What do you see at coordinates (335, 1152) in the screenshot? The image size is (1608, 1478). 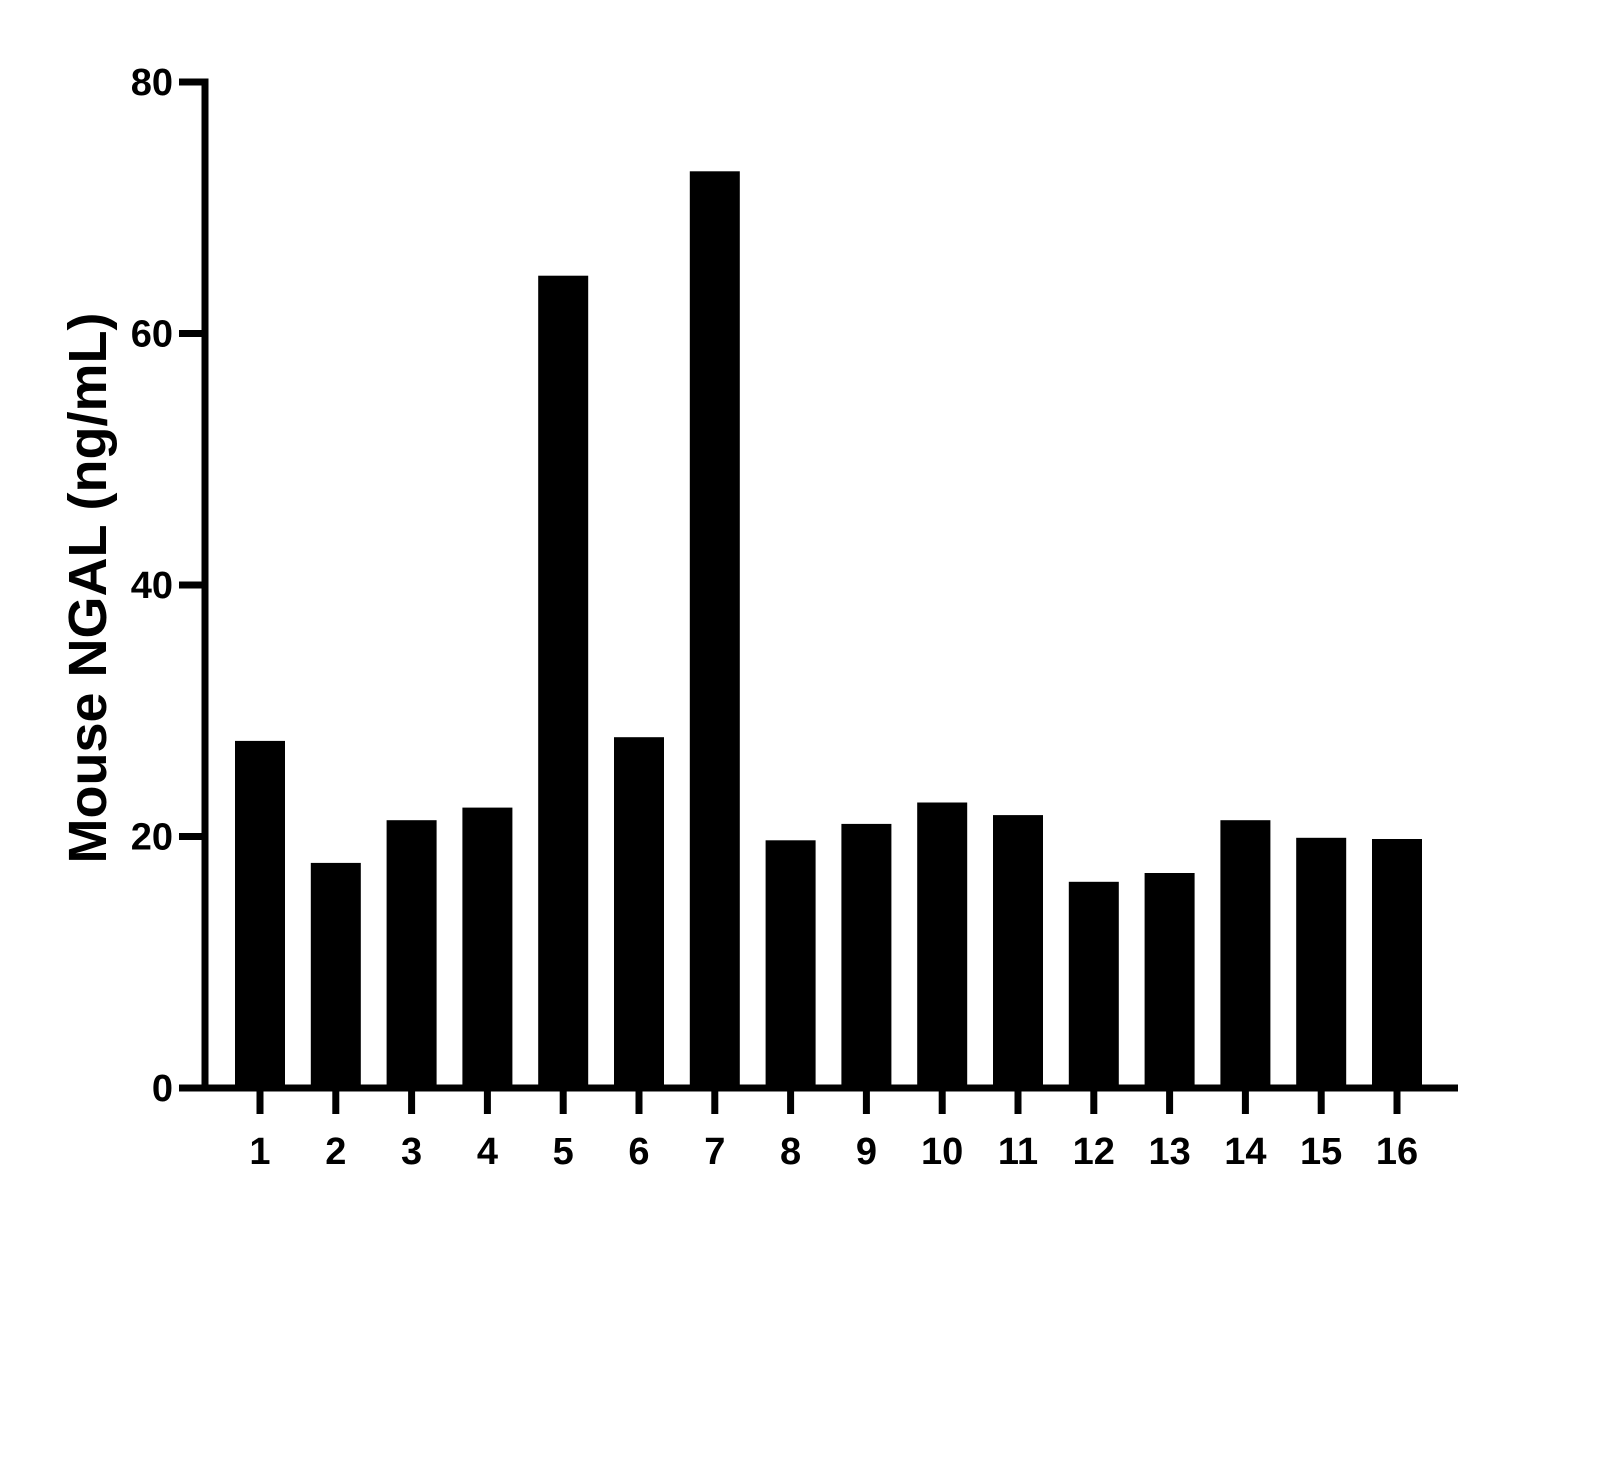 I see `x-tick-label: 2` at bounding box center [335, 1152].